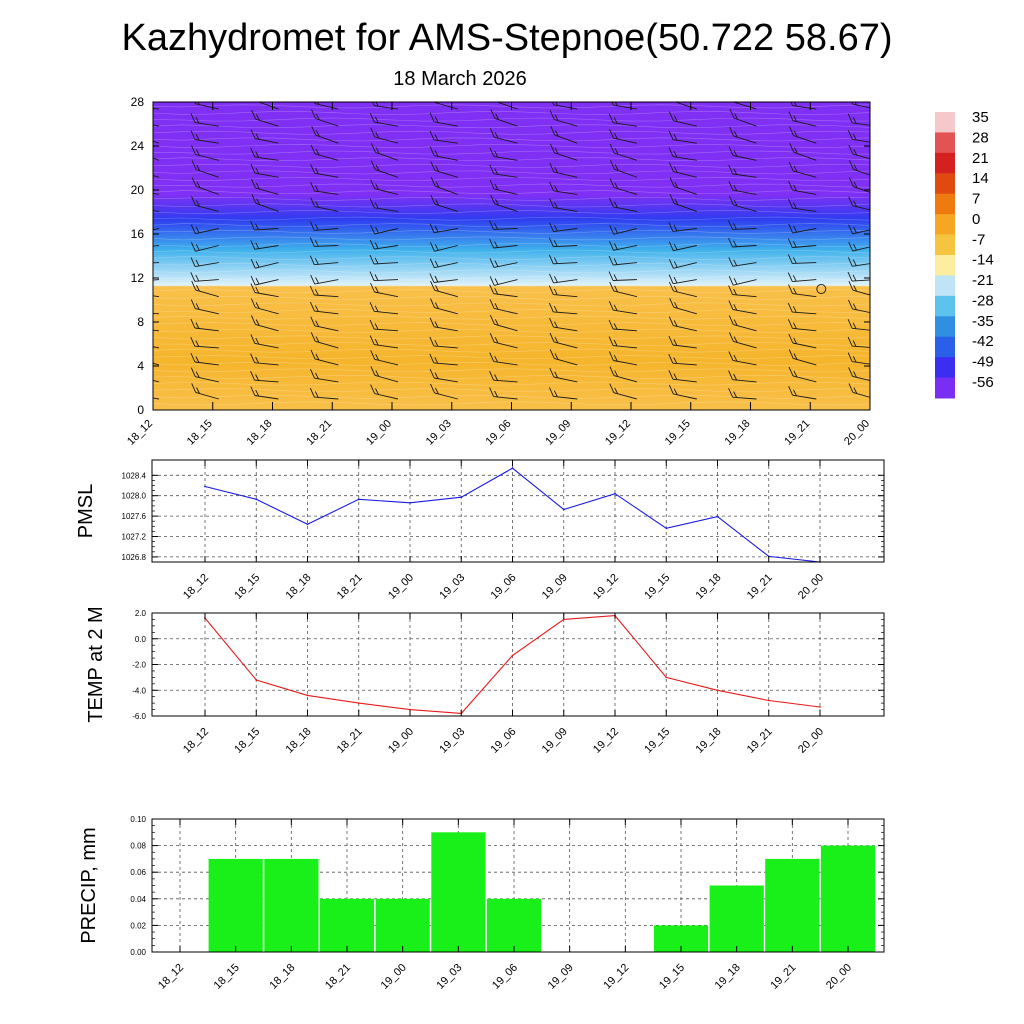  What do you see at coordinates (505, 977) in the screenshot?
I see `x-tick-label: 19_06` at bounding box center [505, 977].